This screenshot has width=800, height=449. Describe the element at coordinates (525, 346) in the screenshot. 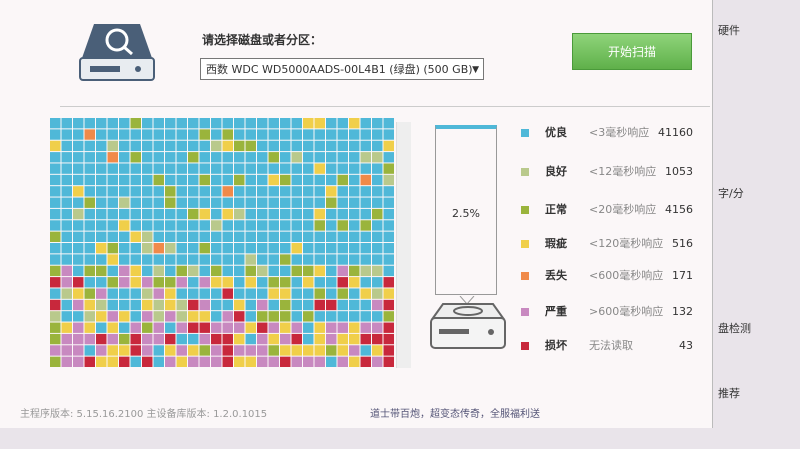

I see `legend-swatch` at that location.